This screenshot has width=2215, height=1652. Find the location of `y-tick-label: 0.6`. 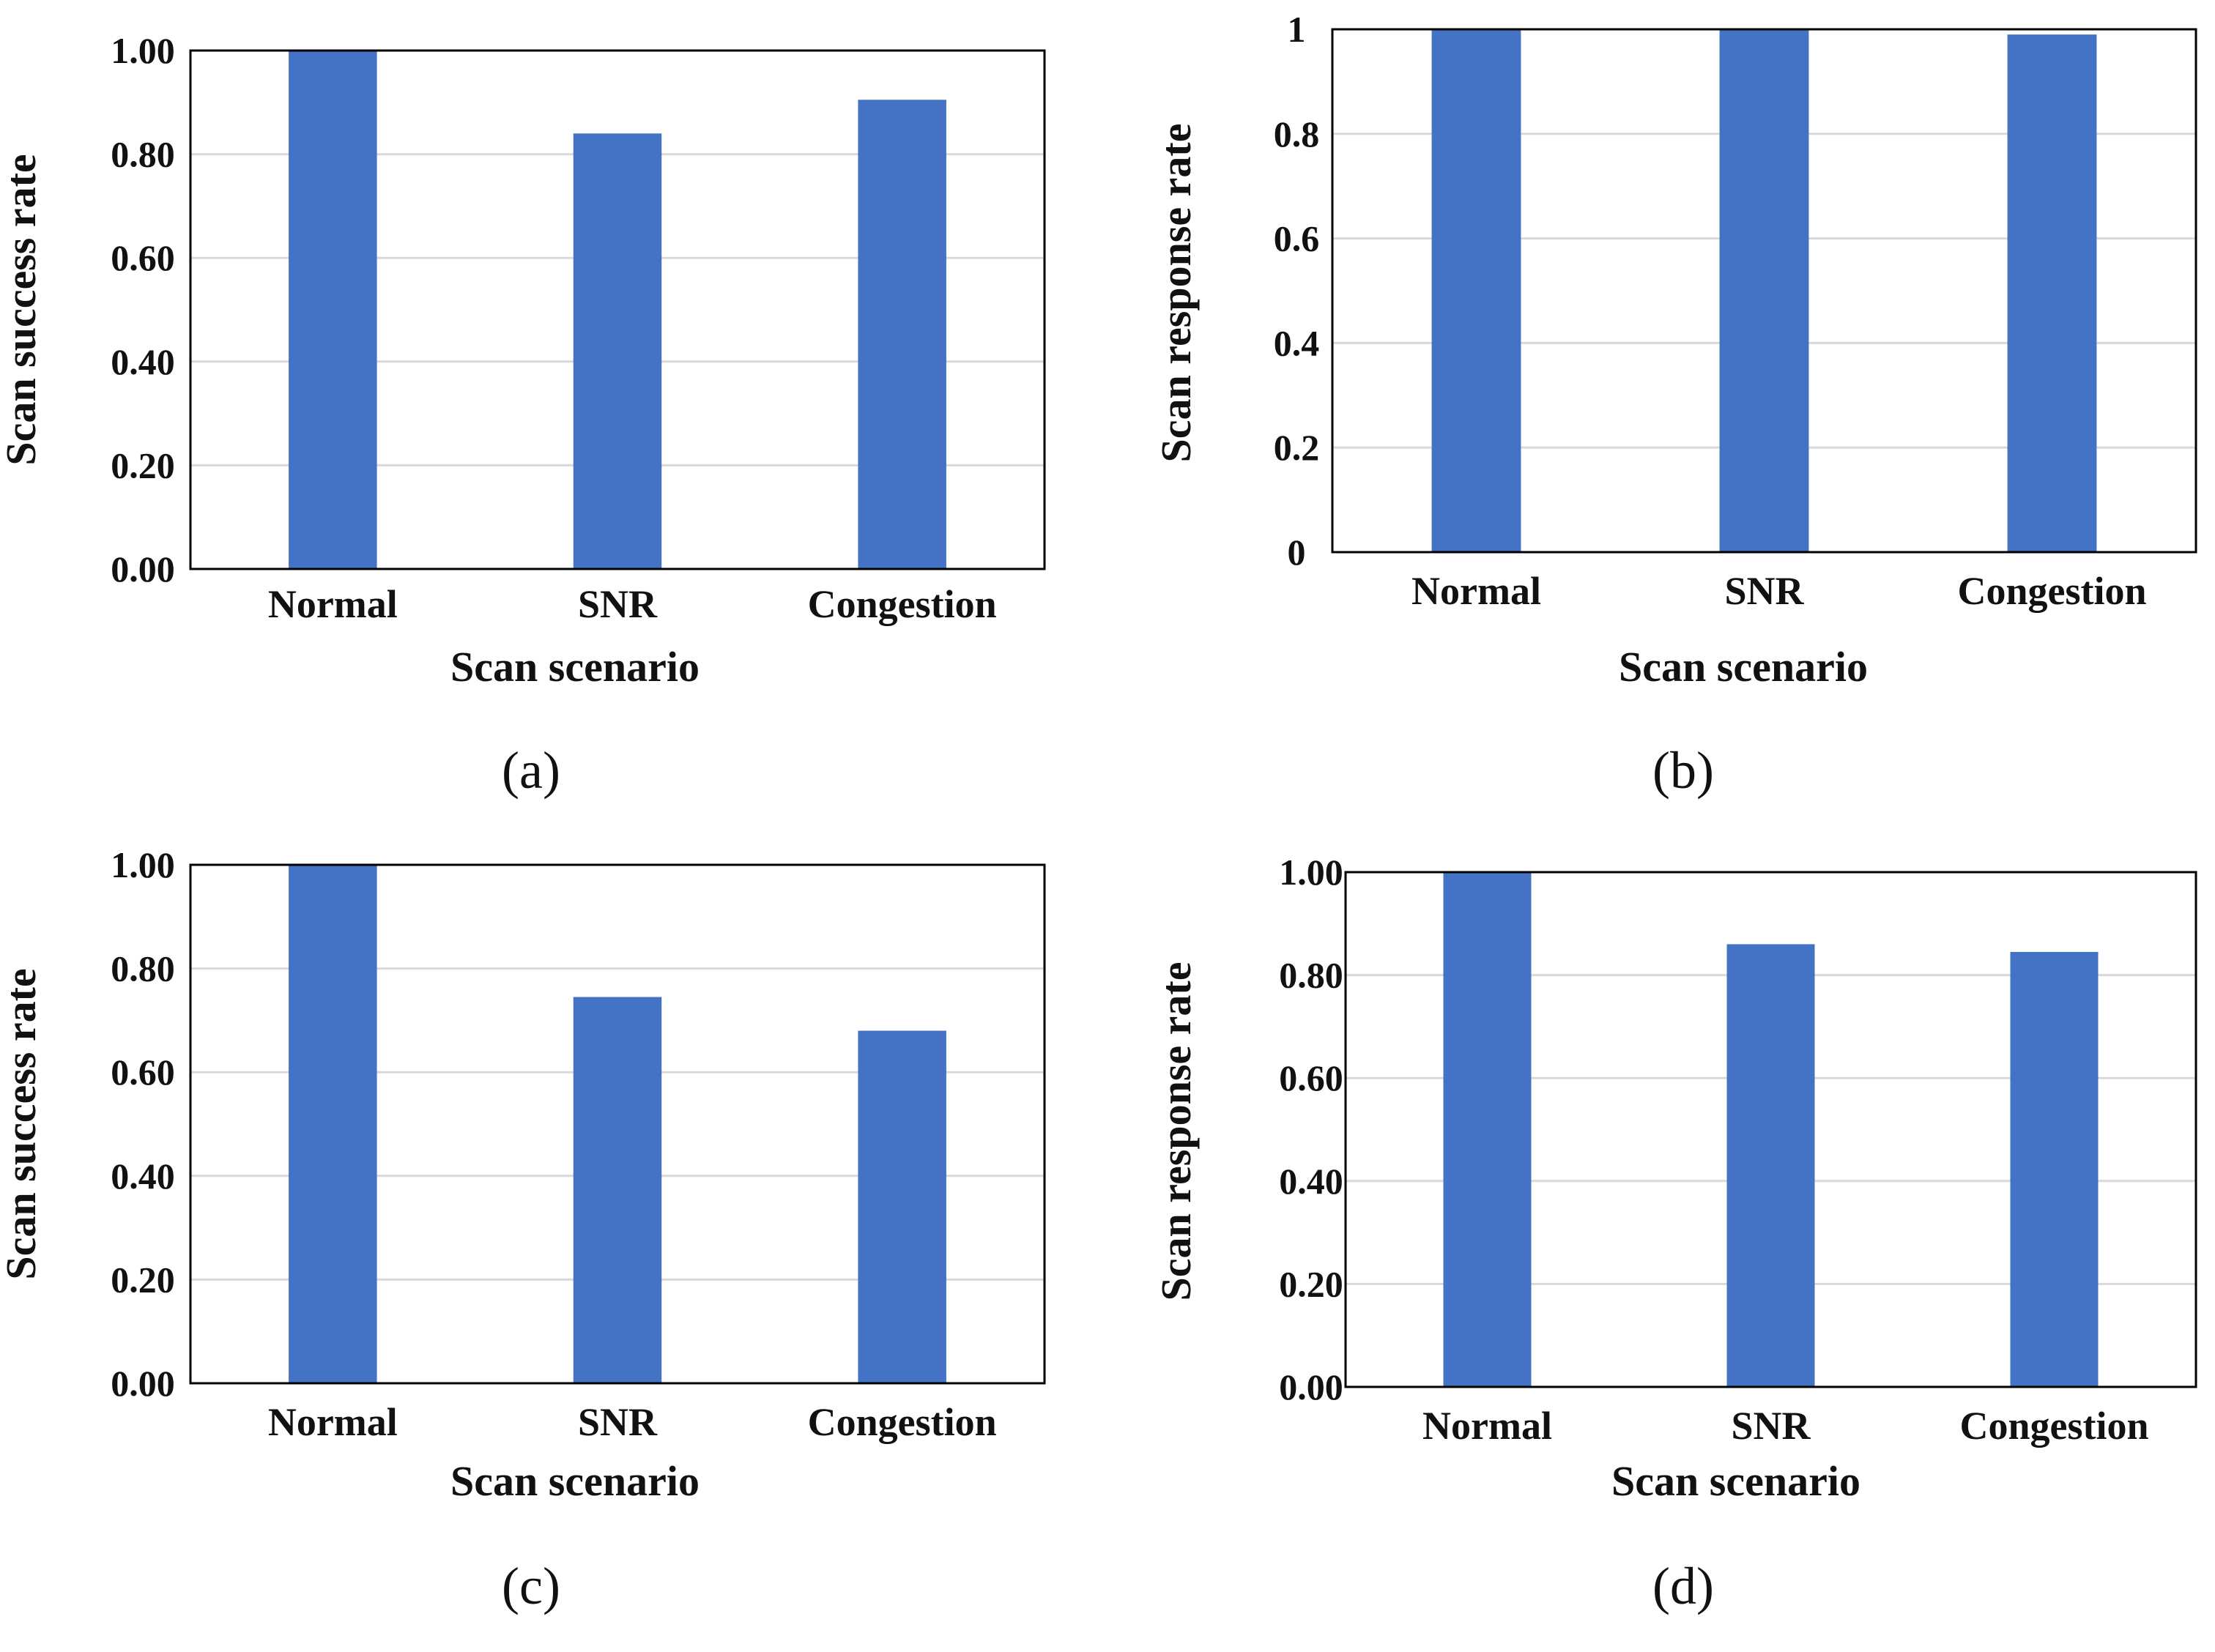

y-tick-label: 0.6 is located at coordinates (1297, 239).